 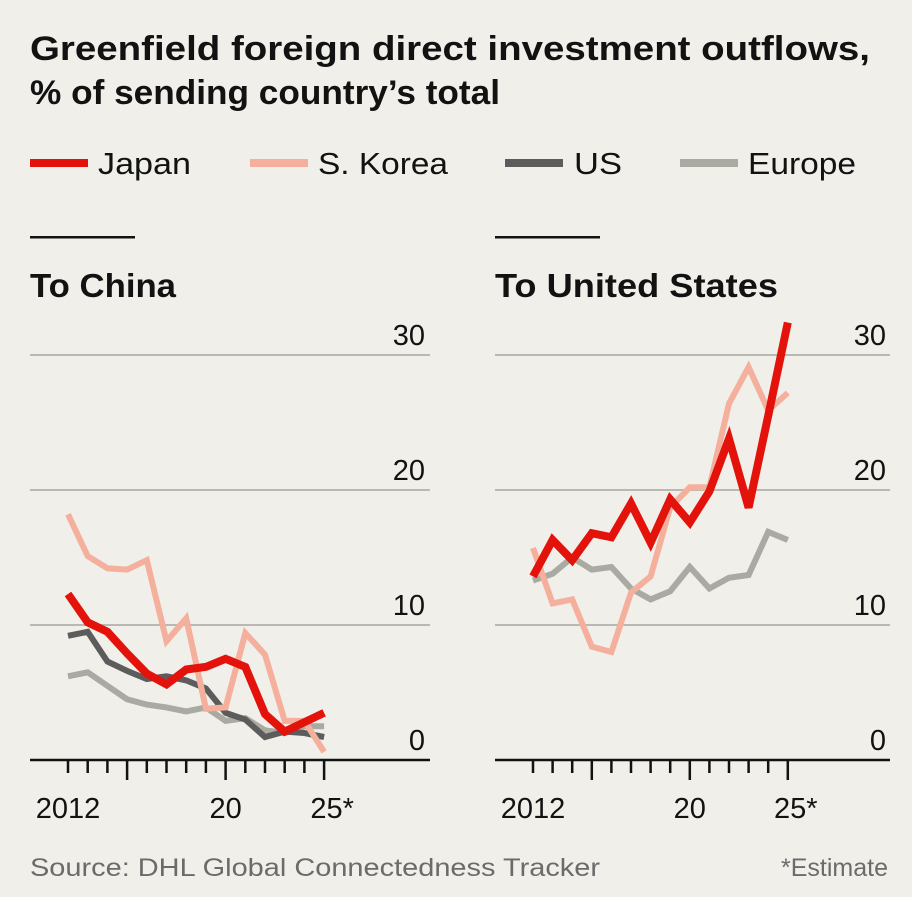 What do you see at coordinates (82, 237) in the screenshot?
I see `panel-rule-china` at bounding box center [82, 237].